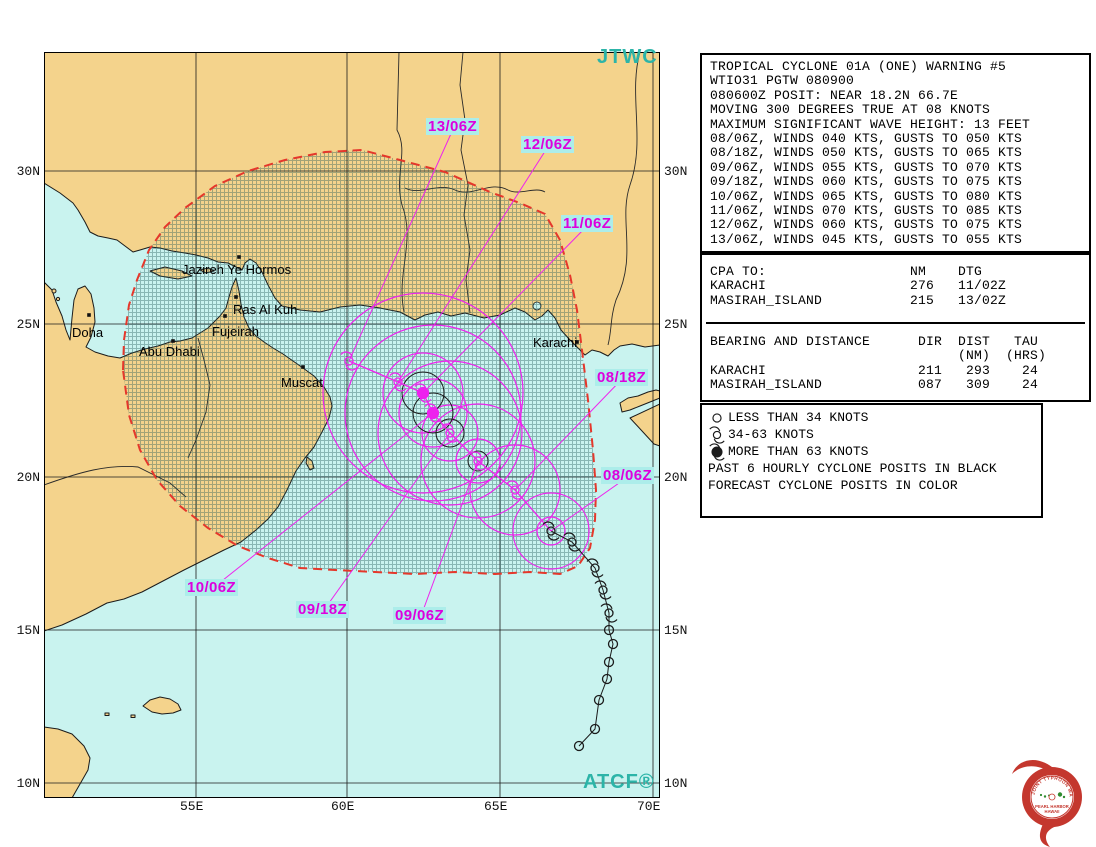 The height and width of the screenshot is (847, 1096). What do you see at coordinates (624, 199) in the screenshot?
I see `river-indus` at bounding box center [624, 199].